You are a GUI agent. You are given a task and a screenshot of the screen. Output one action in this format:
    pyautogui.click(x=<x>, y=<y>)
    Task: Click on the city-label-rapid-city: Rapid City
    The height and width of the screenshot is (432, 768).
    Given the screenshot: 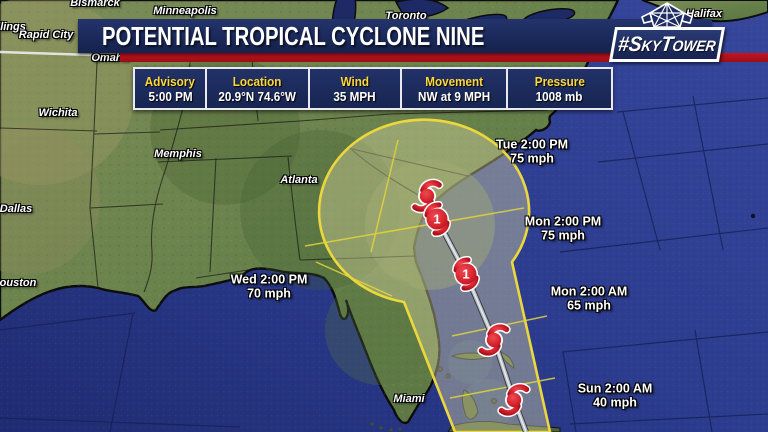 What is the action you would take?
    pyautogui.click(x=46, y=35)
    